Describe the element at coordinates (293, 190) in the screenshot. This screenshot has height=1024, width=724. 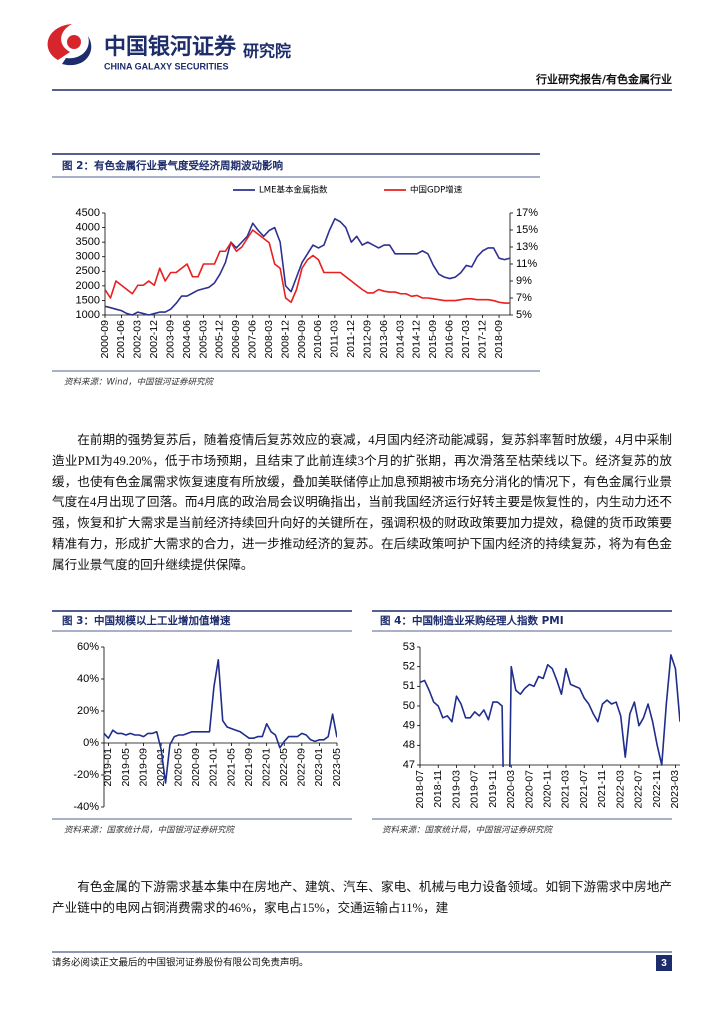
I see `legend-label: LME基本金属指数` at that location.